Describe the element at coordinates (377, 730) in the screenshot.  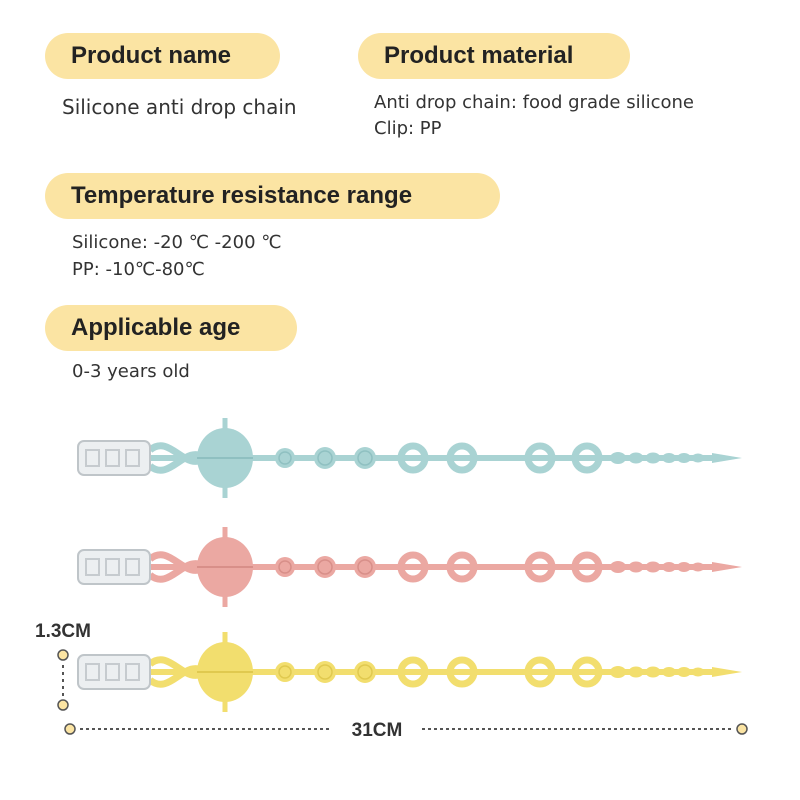
I see `length-label: 31CM` at that location.